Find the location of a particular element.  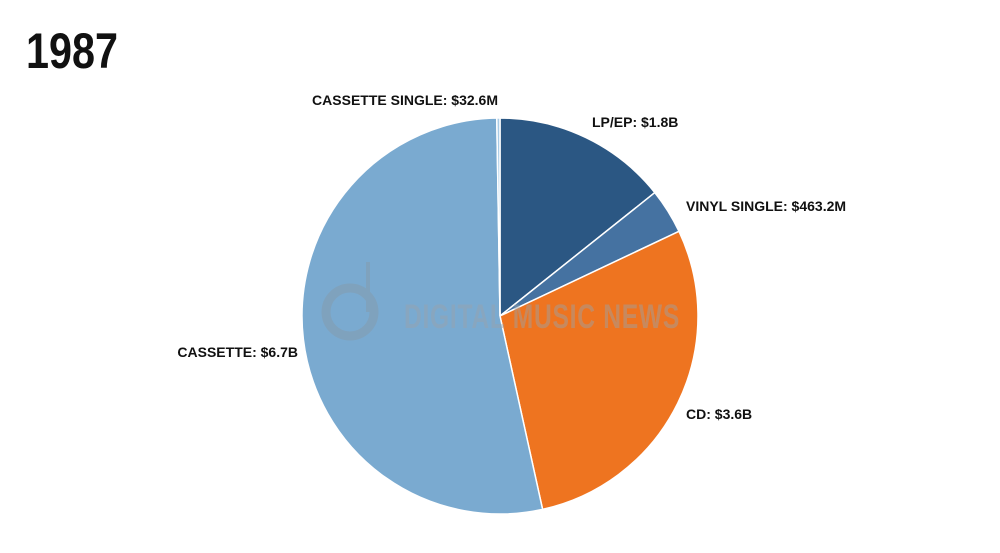

slice-label: VINYL SINGLE: $463.2M is located at coordinates (766, 206).